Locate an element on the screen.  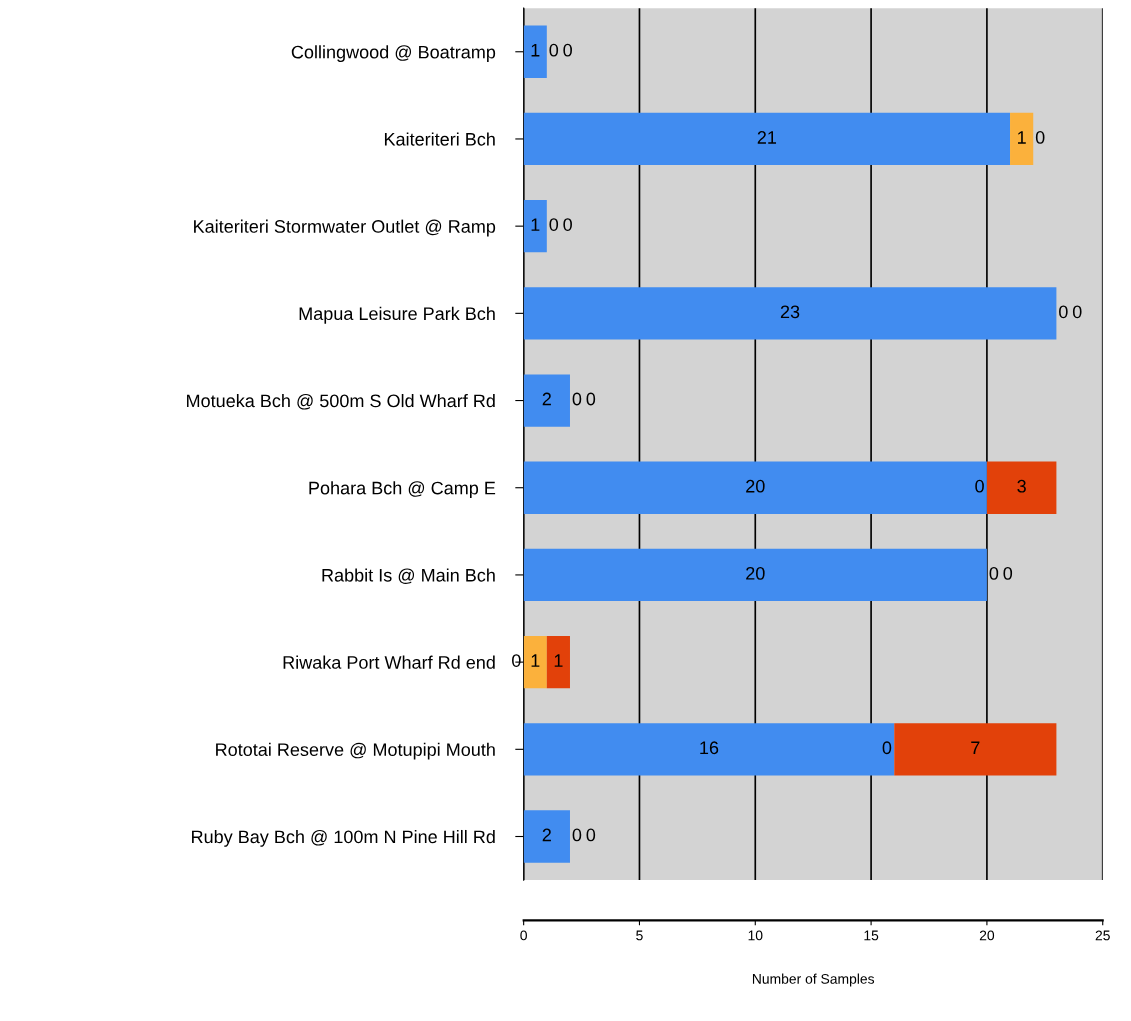
data-label: 16 is located at coordinates (709, 748).